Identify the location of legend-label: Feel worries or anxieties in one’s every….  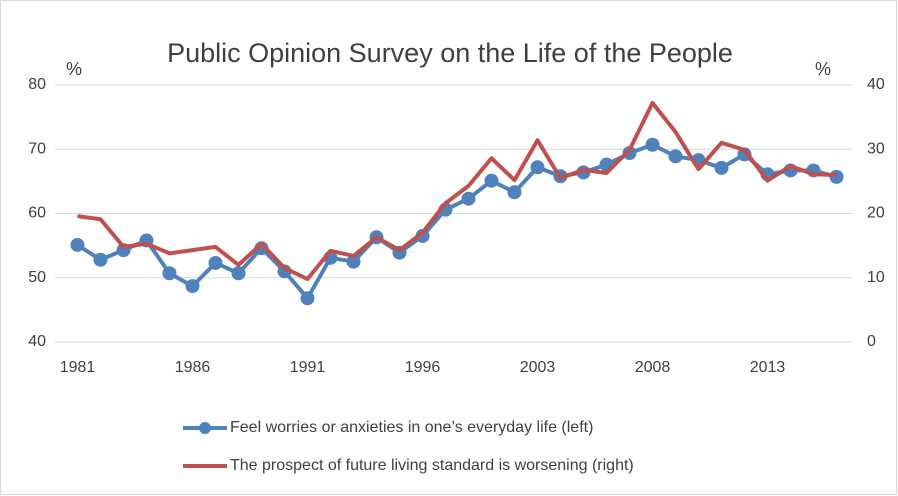
(411, 427).